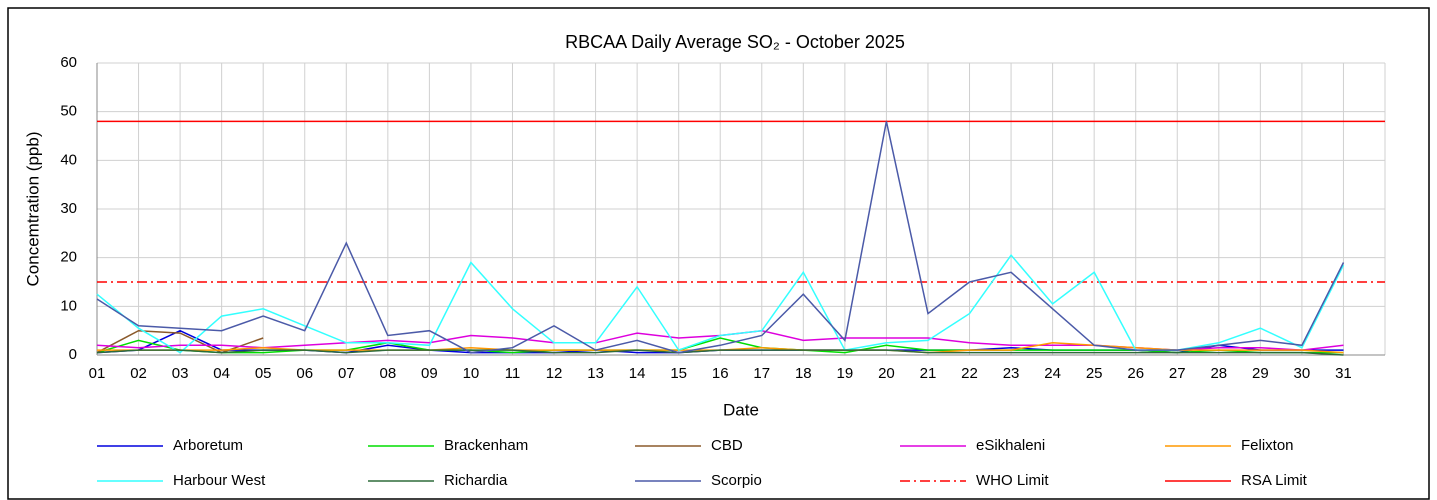  What do you see at coordinates (761, 373) in the screenshot?
I see `x-tick-label: 17` at bounding box center [761, 373].